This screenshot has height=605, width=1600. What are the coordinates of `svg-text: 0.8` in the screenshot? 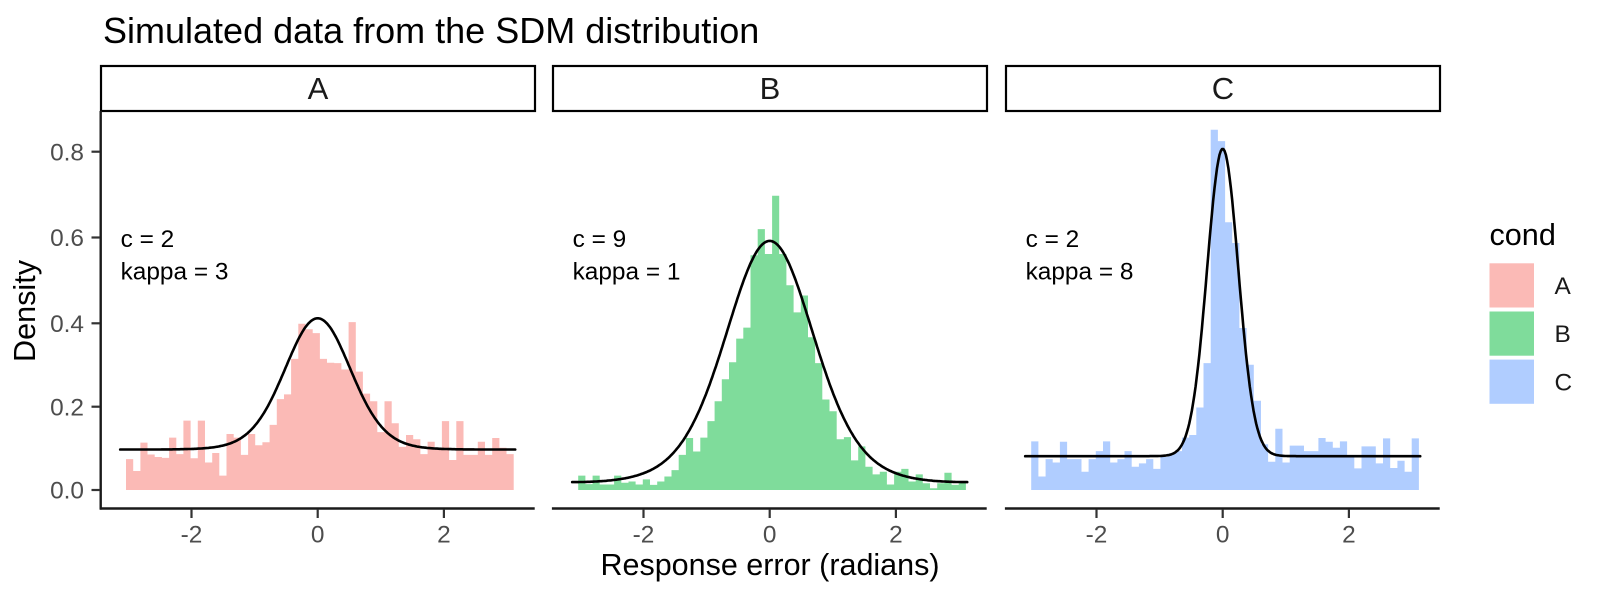 It's located at (67, 152).